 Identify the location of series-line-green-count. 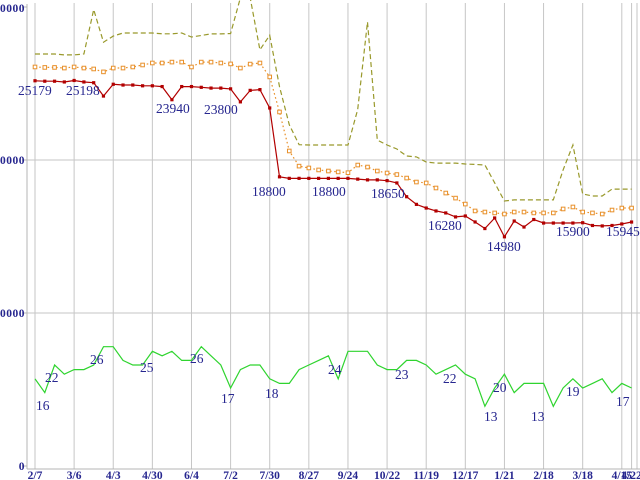
(333, 376).